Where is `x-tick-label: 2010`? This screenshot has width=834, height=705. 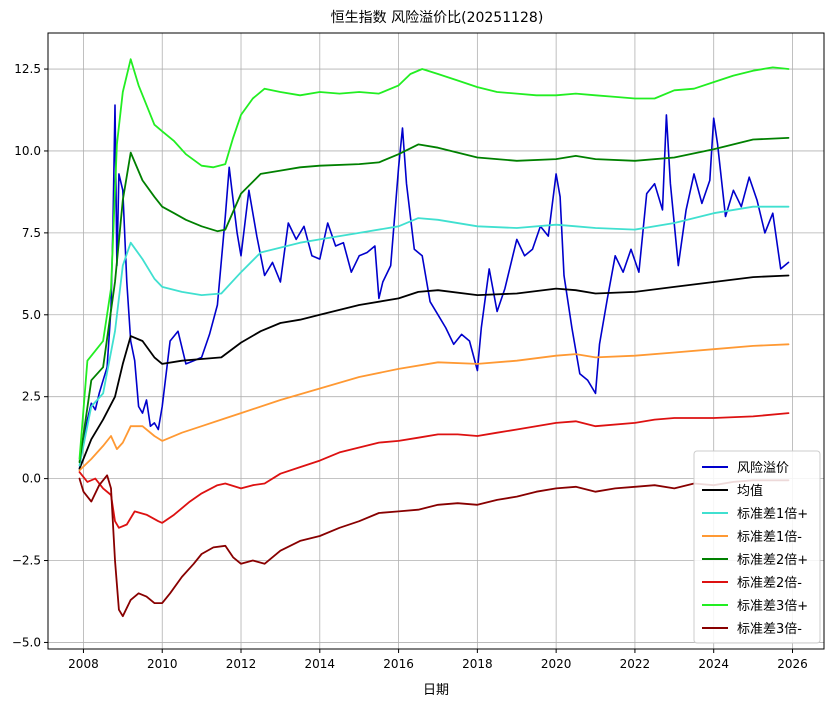 x-tick-label: 2010 is located at coordinates (162, 664).